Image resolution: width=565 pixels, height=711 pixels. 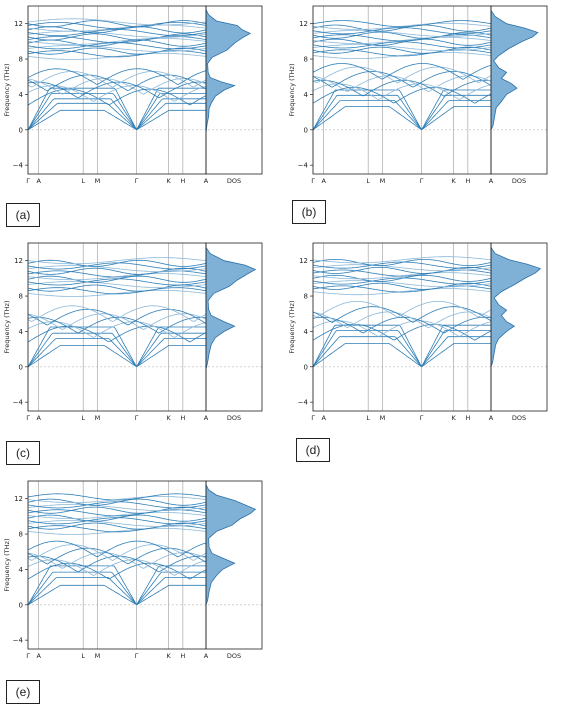 What do you see at coordinates (7, 565) in the screenshot?
I see `y-axis-label: Frequency (THz)` at bounding box center [7, 565].